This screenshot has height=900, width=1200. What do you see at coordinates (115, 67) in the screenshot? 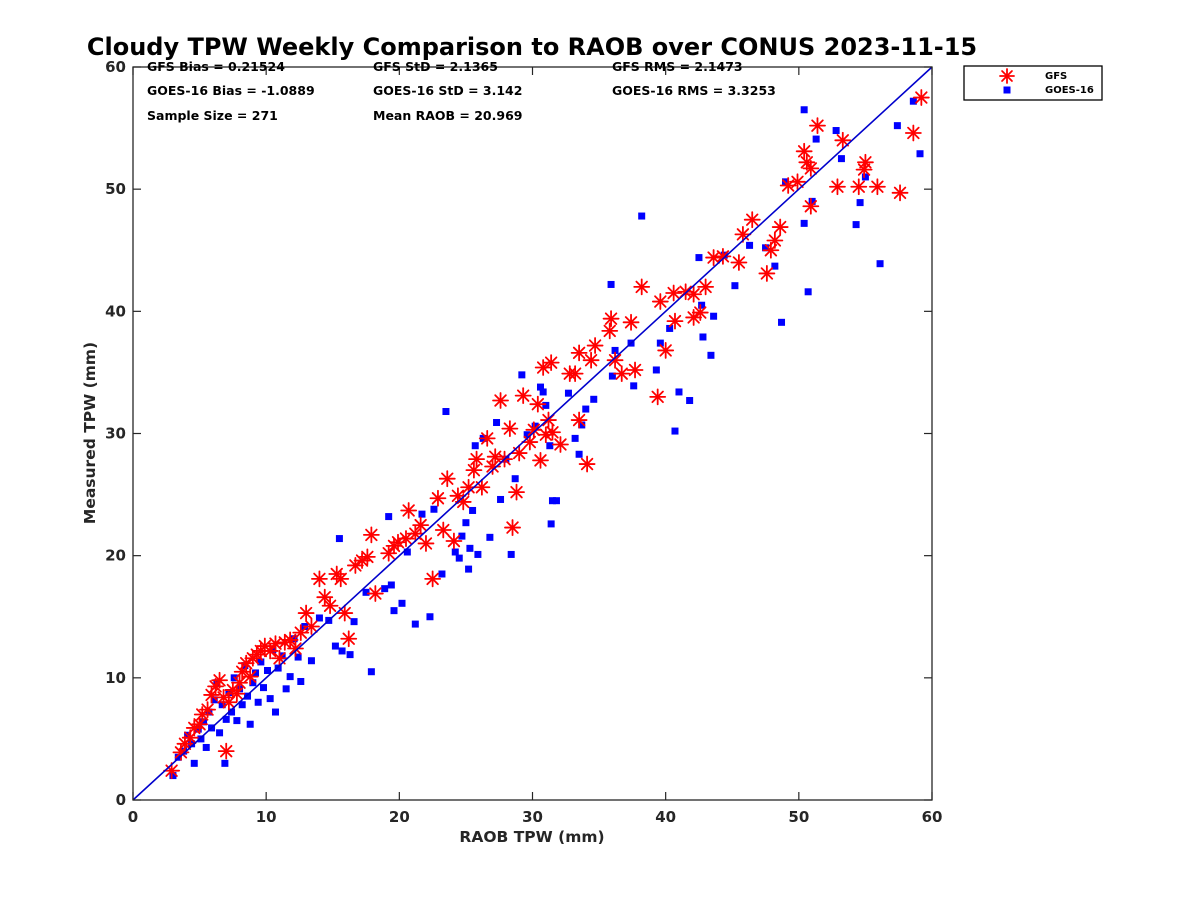
I see `y-tick-label: 60` at bounding box center [115, 67].